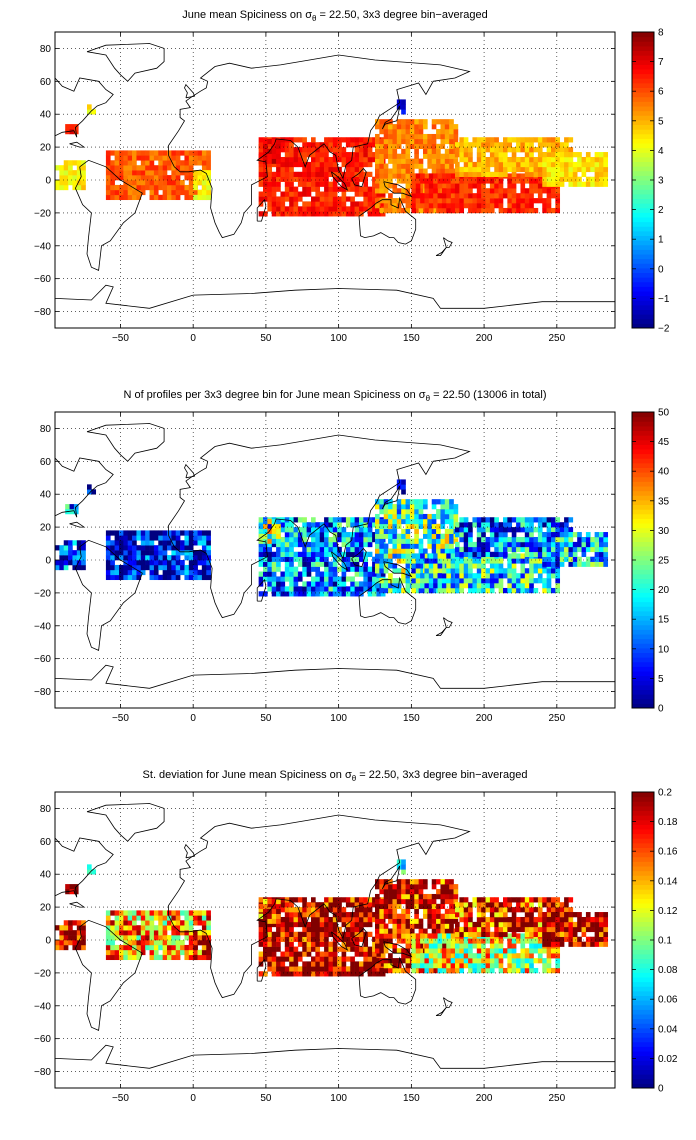  I want to click on coastline-new-zealand, so click(444, 246).